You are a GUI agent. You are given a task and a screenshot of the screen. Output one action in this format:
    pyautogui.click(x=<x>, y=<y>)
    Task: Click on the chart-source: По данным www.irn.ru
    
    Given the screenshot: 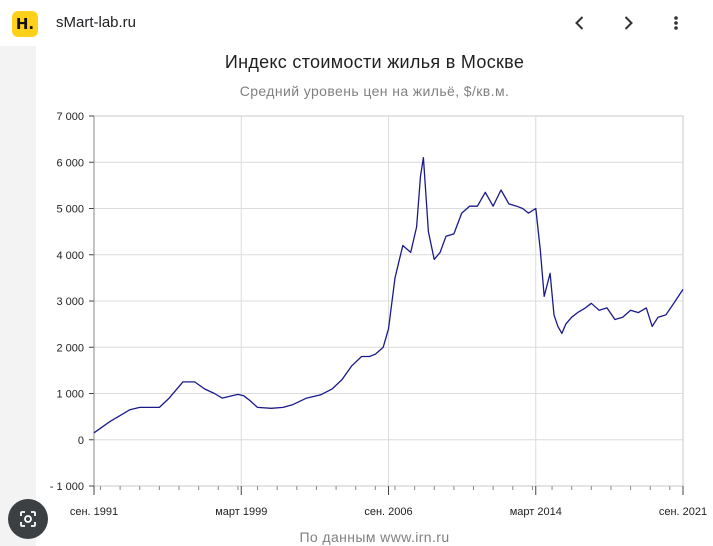 What is the action you would take?
    pyautogui.click(x=374, y=537)
    